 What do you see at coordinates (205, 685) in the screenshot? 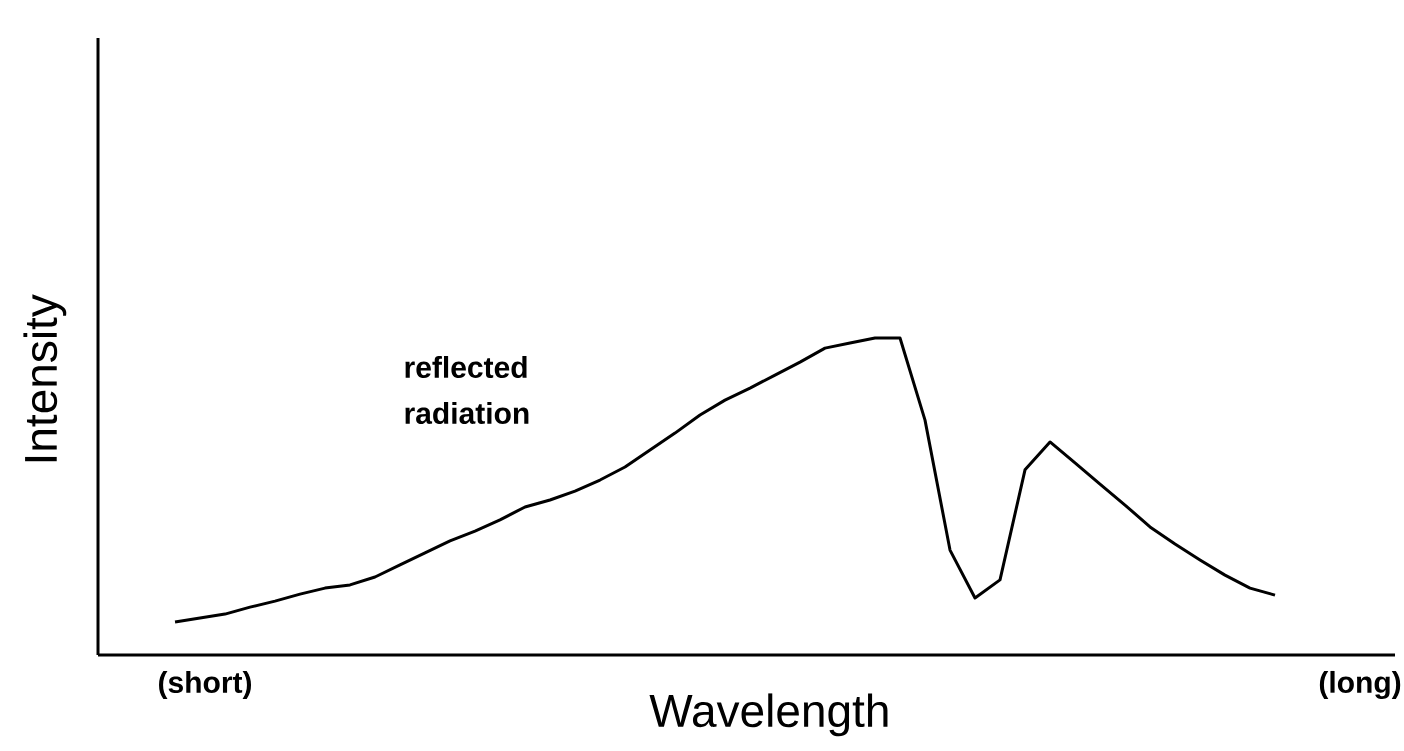
I see `text: (short)` at bounding box center [205, 685].